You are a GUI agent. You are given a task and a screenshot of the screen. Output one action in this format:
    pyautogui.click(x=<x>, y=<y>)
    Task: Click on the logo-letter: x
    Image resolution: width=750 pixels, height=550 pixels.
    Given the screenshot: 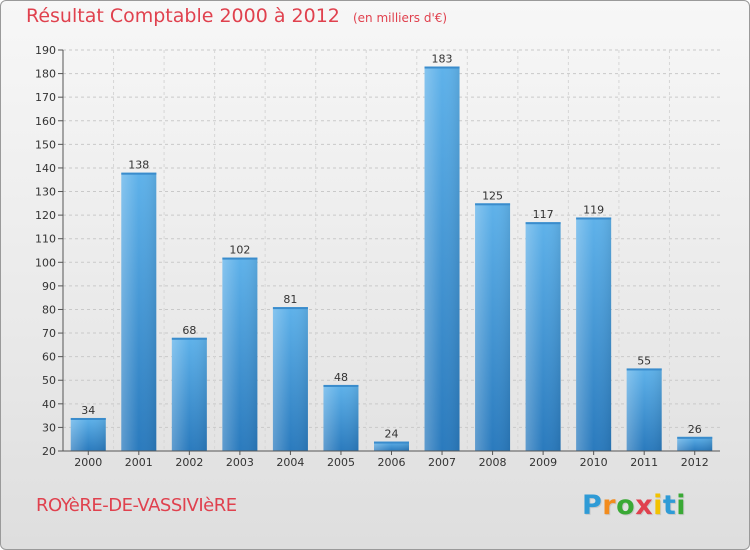 What is the action you would take?
    pyautogui.click(x=644, y=505)
    